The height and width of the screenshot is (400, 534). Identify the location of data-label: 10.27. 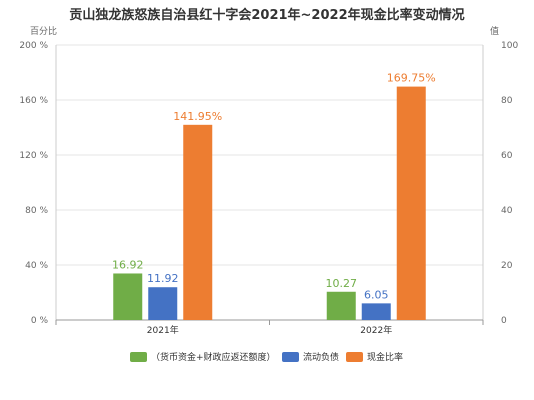
(342, 283).